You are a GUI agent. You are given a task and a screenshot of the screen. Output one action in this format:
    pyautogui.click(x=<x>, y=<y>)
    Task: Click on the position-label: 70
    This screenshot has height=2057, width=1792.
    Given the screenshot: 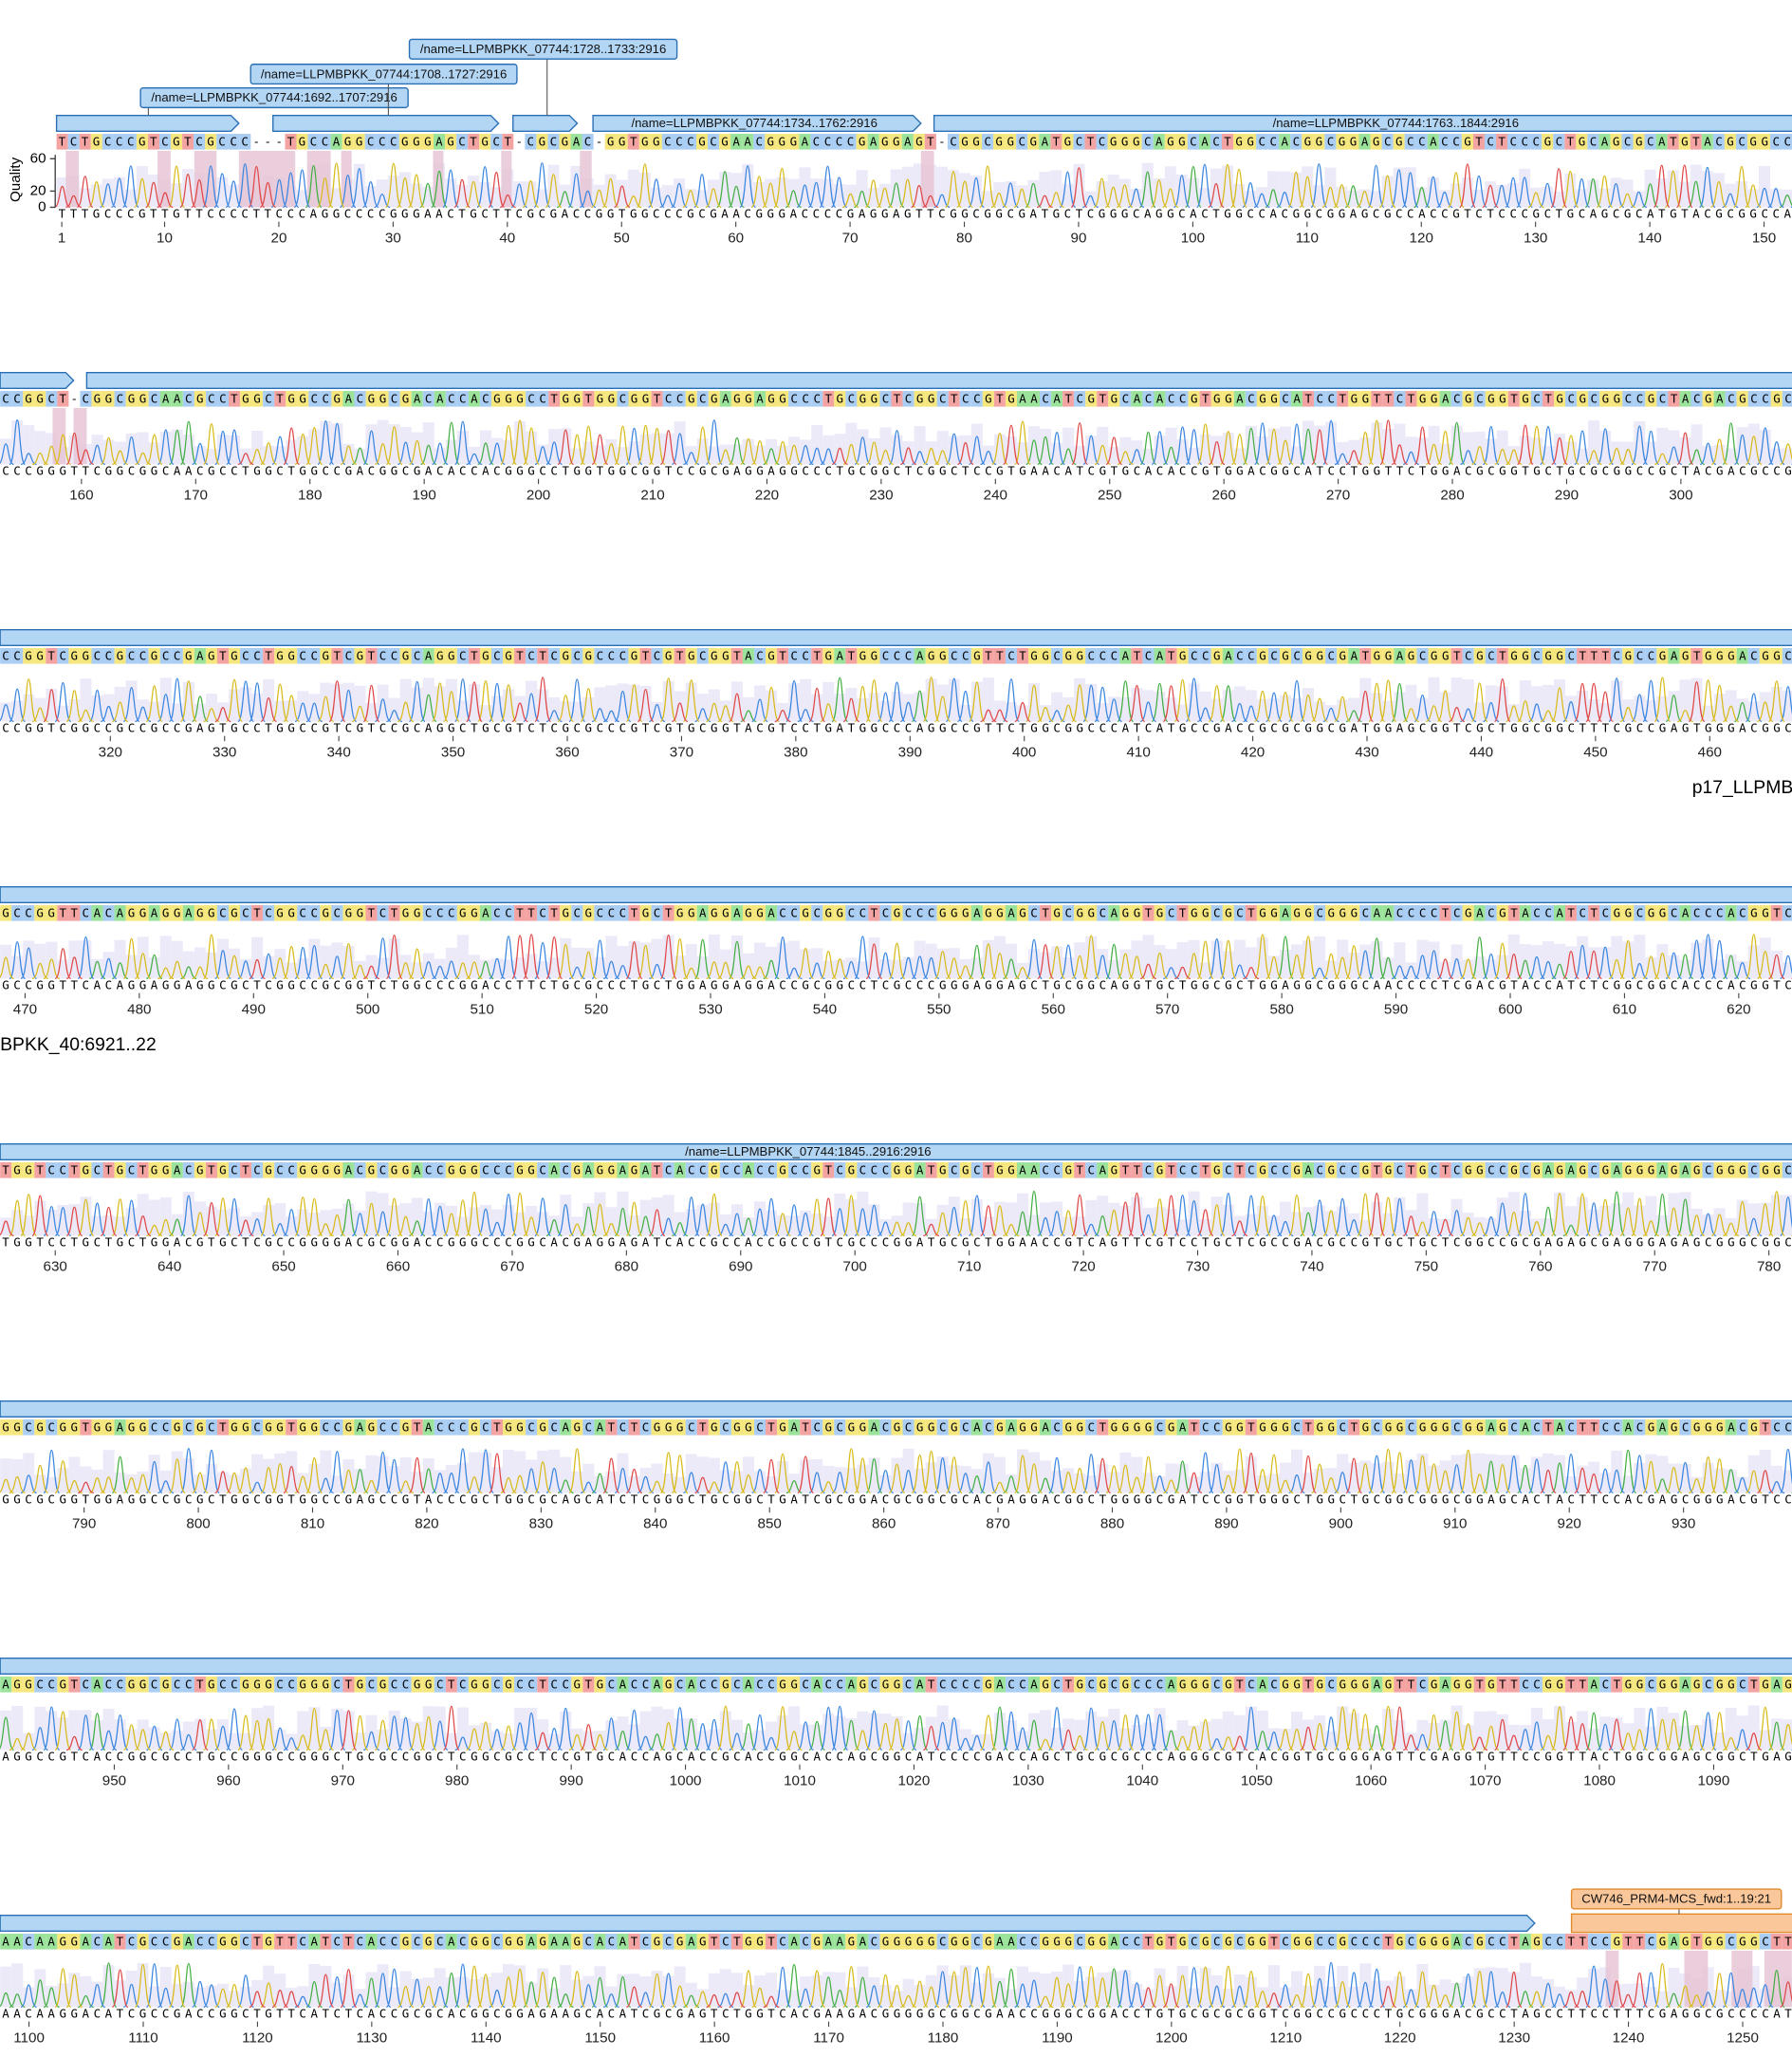 What is the action you would take?
    pyautogui.click(x=850, y=239)
    